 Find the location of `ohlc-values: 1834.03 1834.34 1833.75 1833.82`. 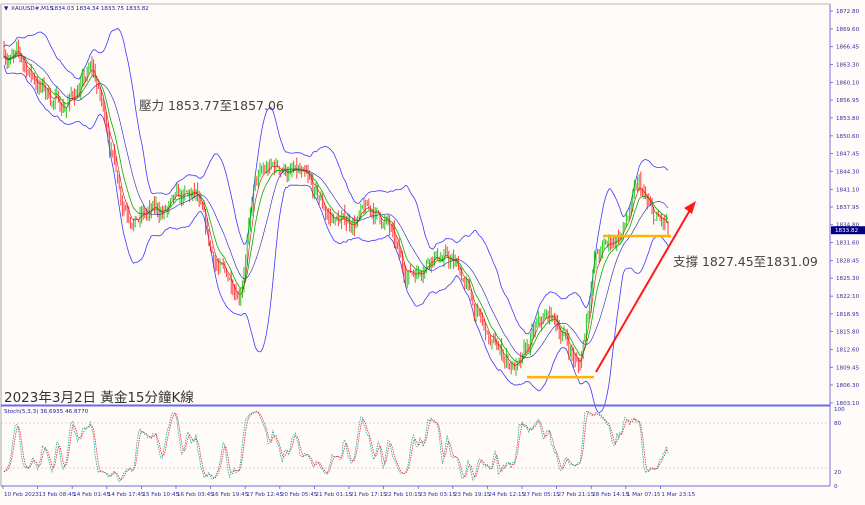

ohlc-values: 1834.03 1834.34 1833.75 1833.82 is located at coordinates (100, 9).